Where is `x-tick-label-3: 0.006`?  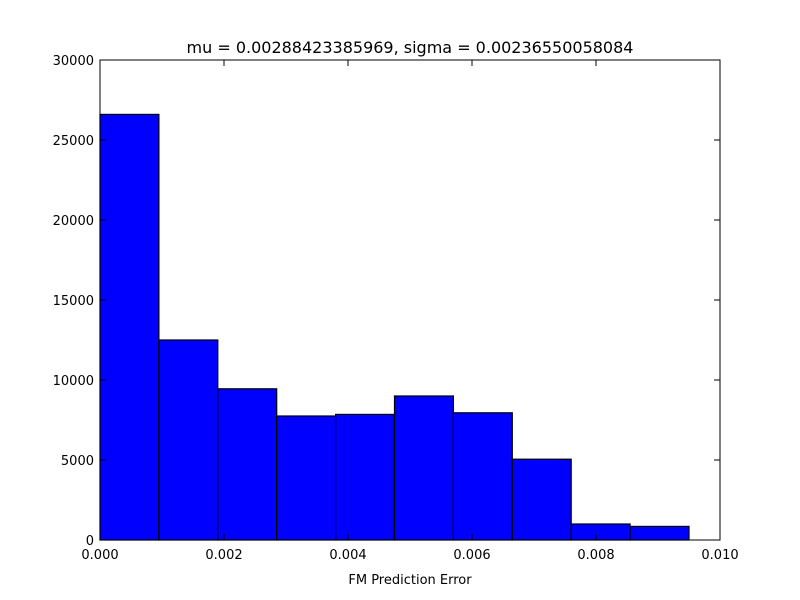 x-tick-label-3: 0.006 is located at coordinates (471, 555).